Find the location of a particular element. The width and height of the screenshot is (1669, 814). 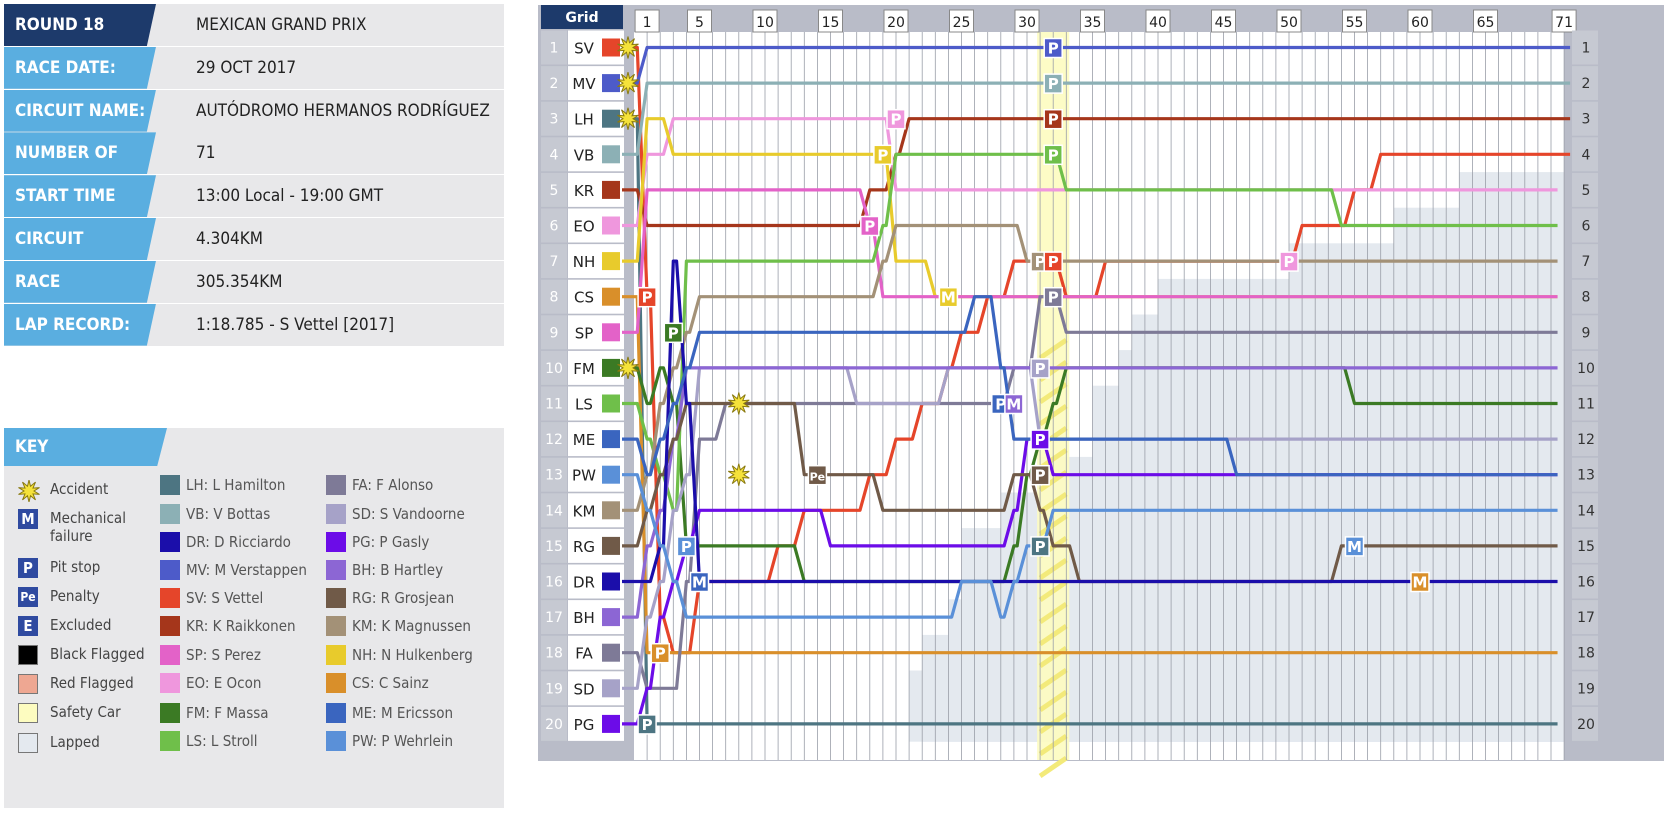

position-number: 14 is located at coordinates (554, 511).